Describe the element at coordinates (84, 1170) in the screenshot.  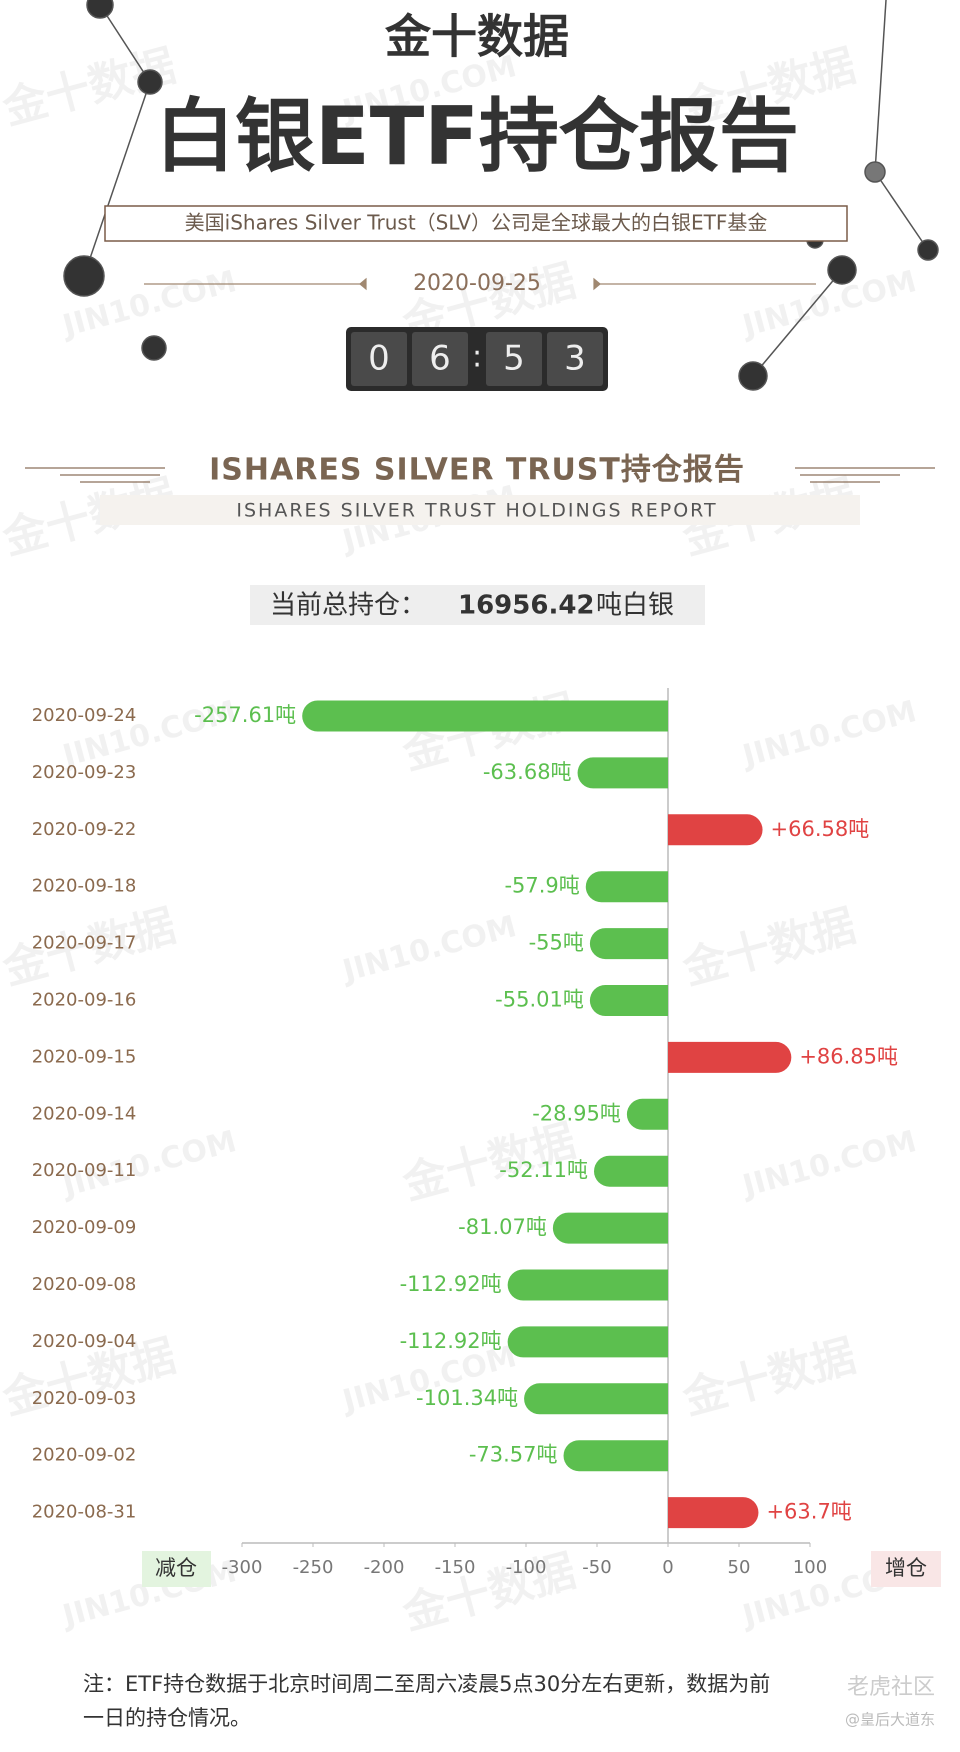
I see `y-tick-label: 2020-09-11` at that location.